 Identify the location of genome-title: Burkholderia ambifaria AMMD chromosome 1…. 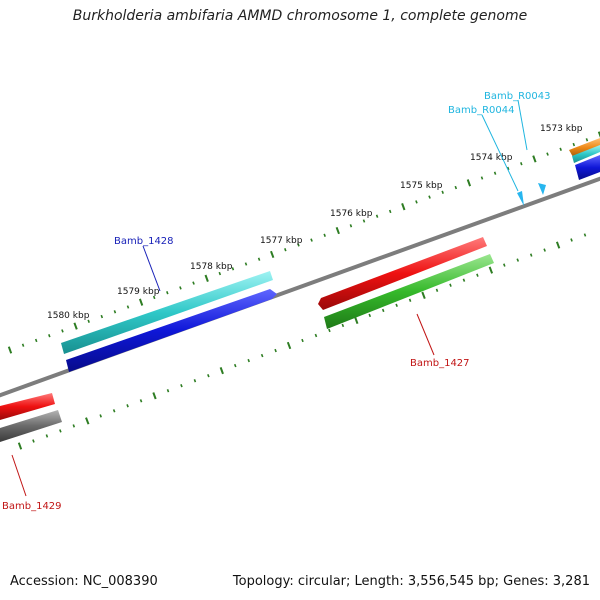
(300, 16).